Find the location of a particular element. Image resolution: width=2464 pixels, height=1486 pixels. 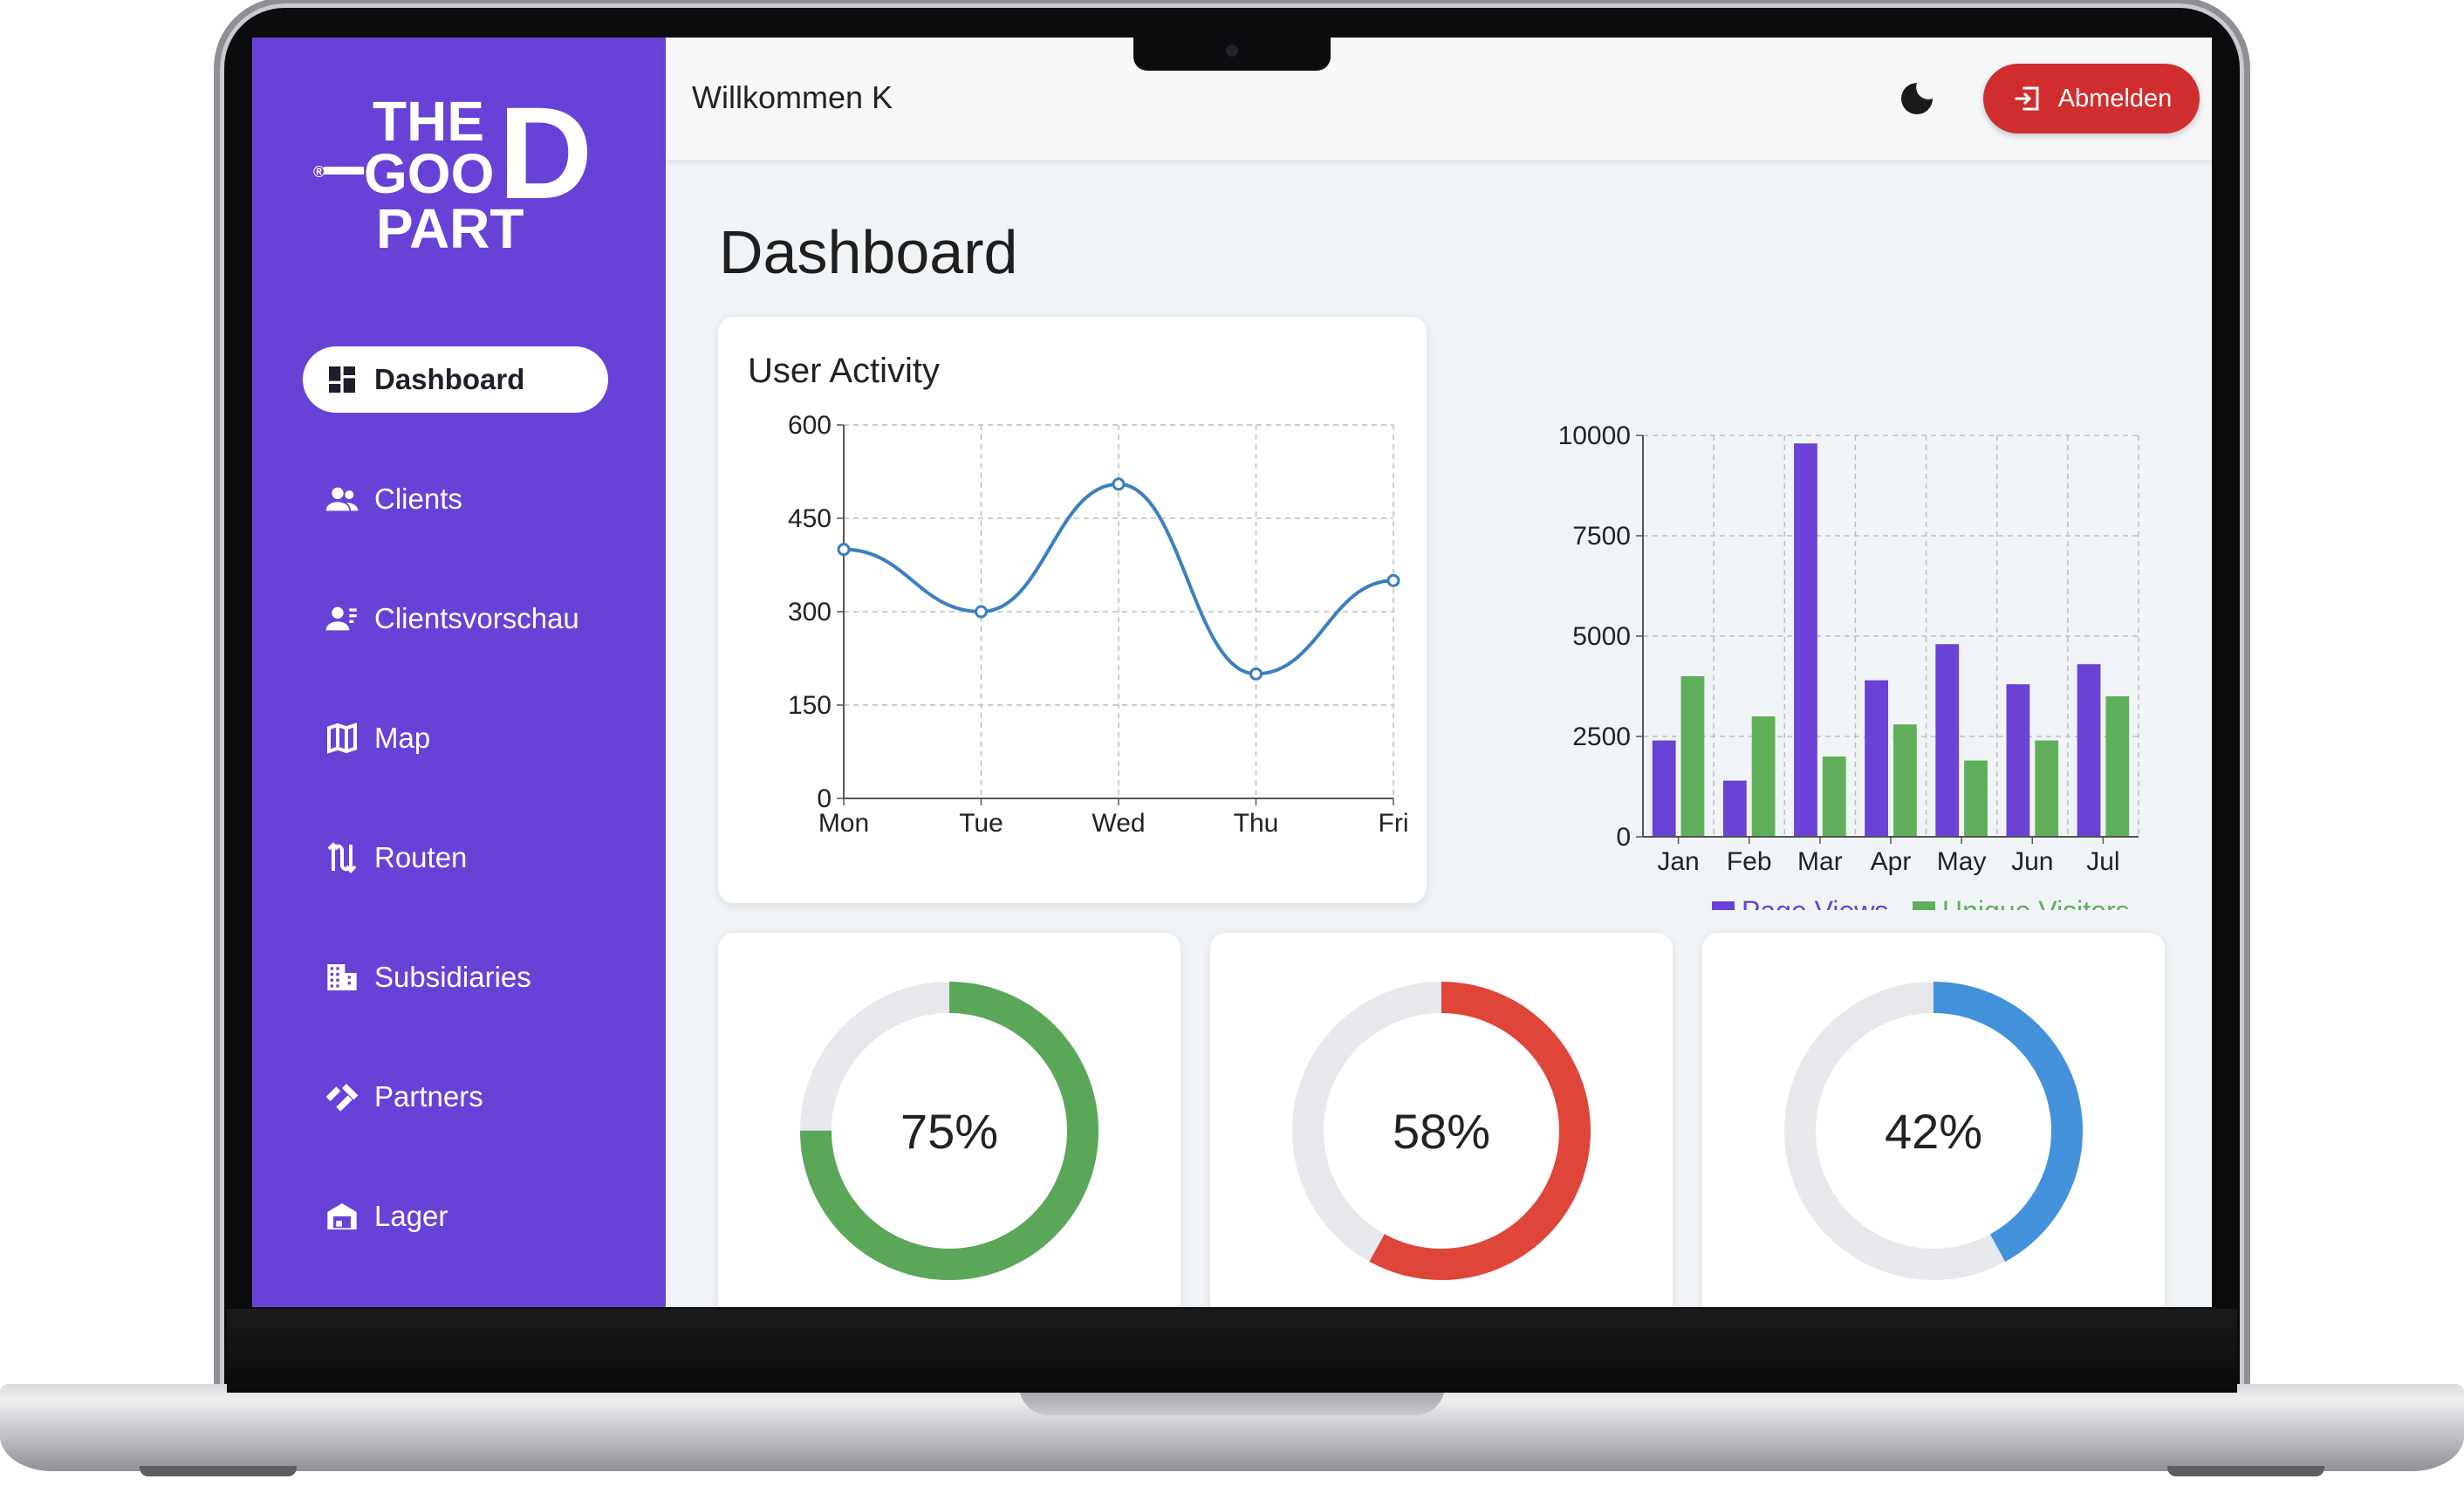

legend-label: Unique Visitors is located at coordinates (2036, 902).